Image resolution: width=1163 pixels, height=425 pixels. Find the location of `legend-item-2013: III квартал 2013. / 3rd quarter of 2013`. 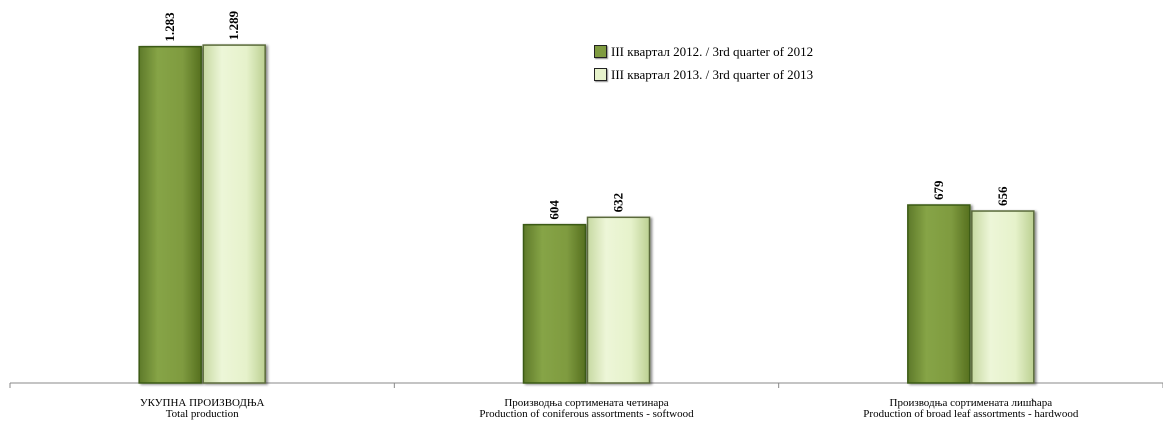

legend-item-2013: III квартал 2013. / 3rd quarter of 2013 is located at coordinates (703, 74).